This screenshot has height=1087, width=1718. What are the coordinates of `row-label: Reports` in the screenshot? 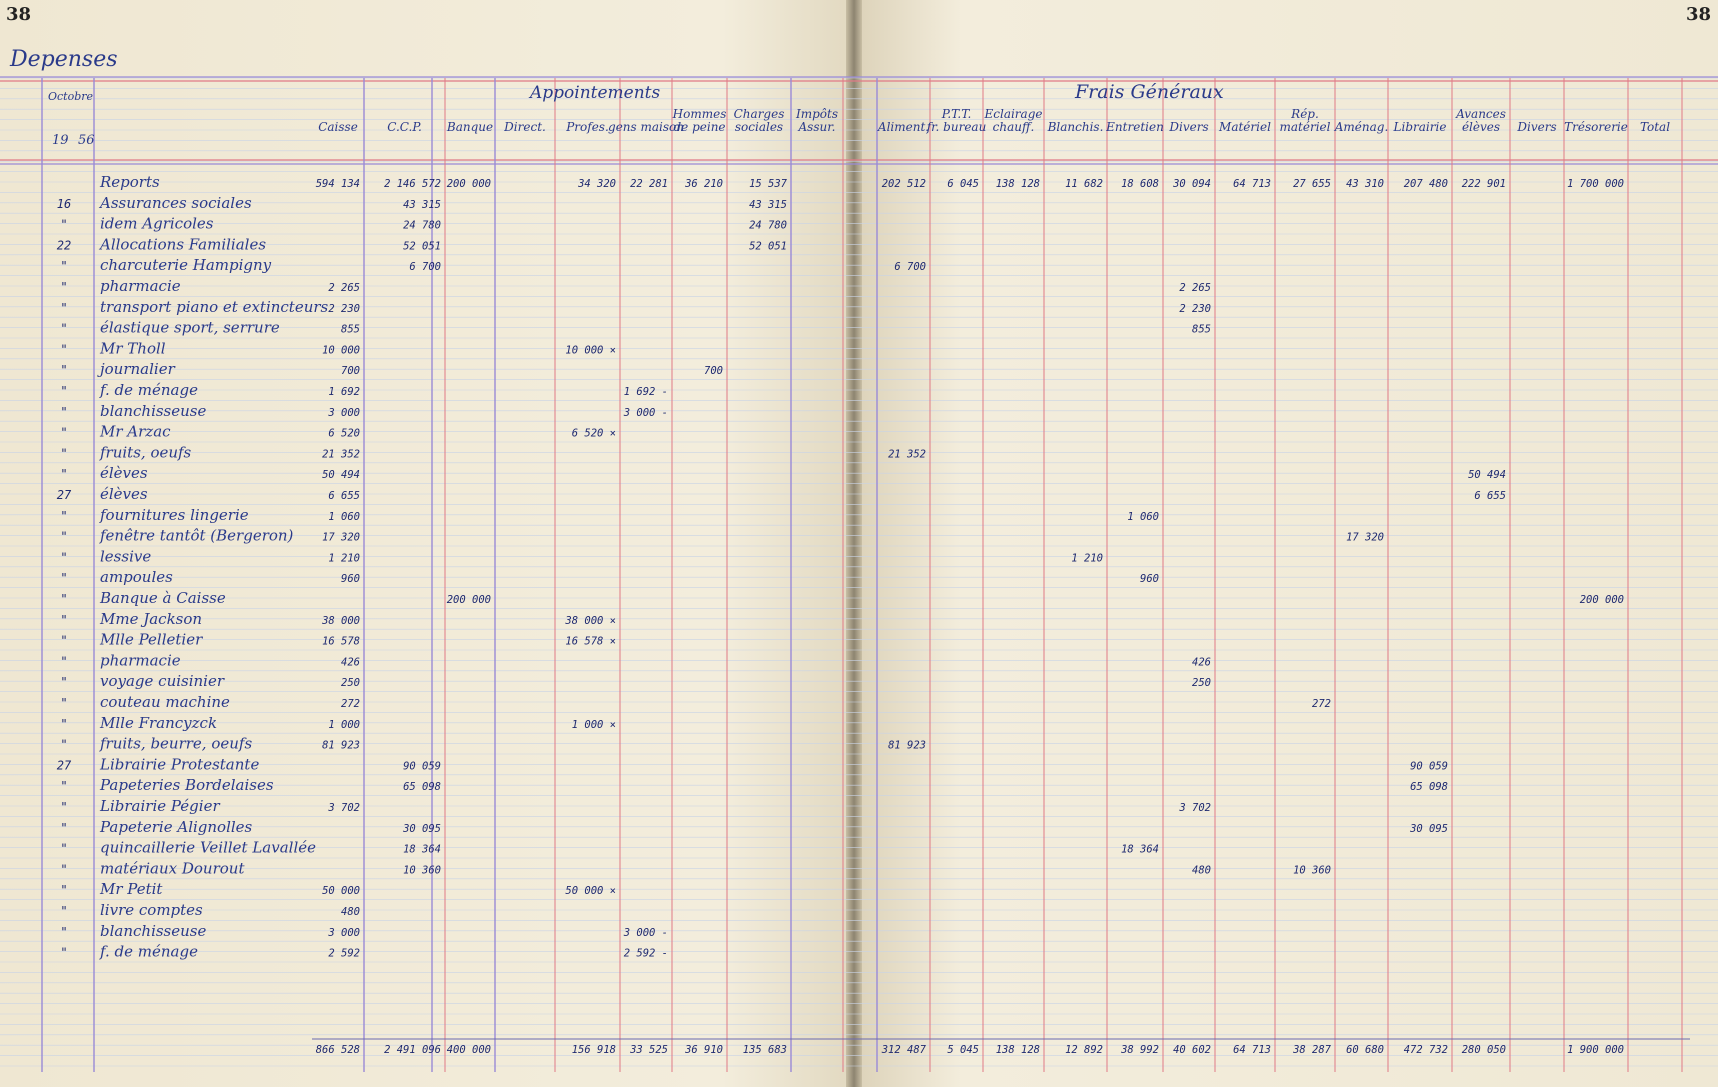 It's located at (129, 182).